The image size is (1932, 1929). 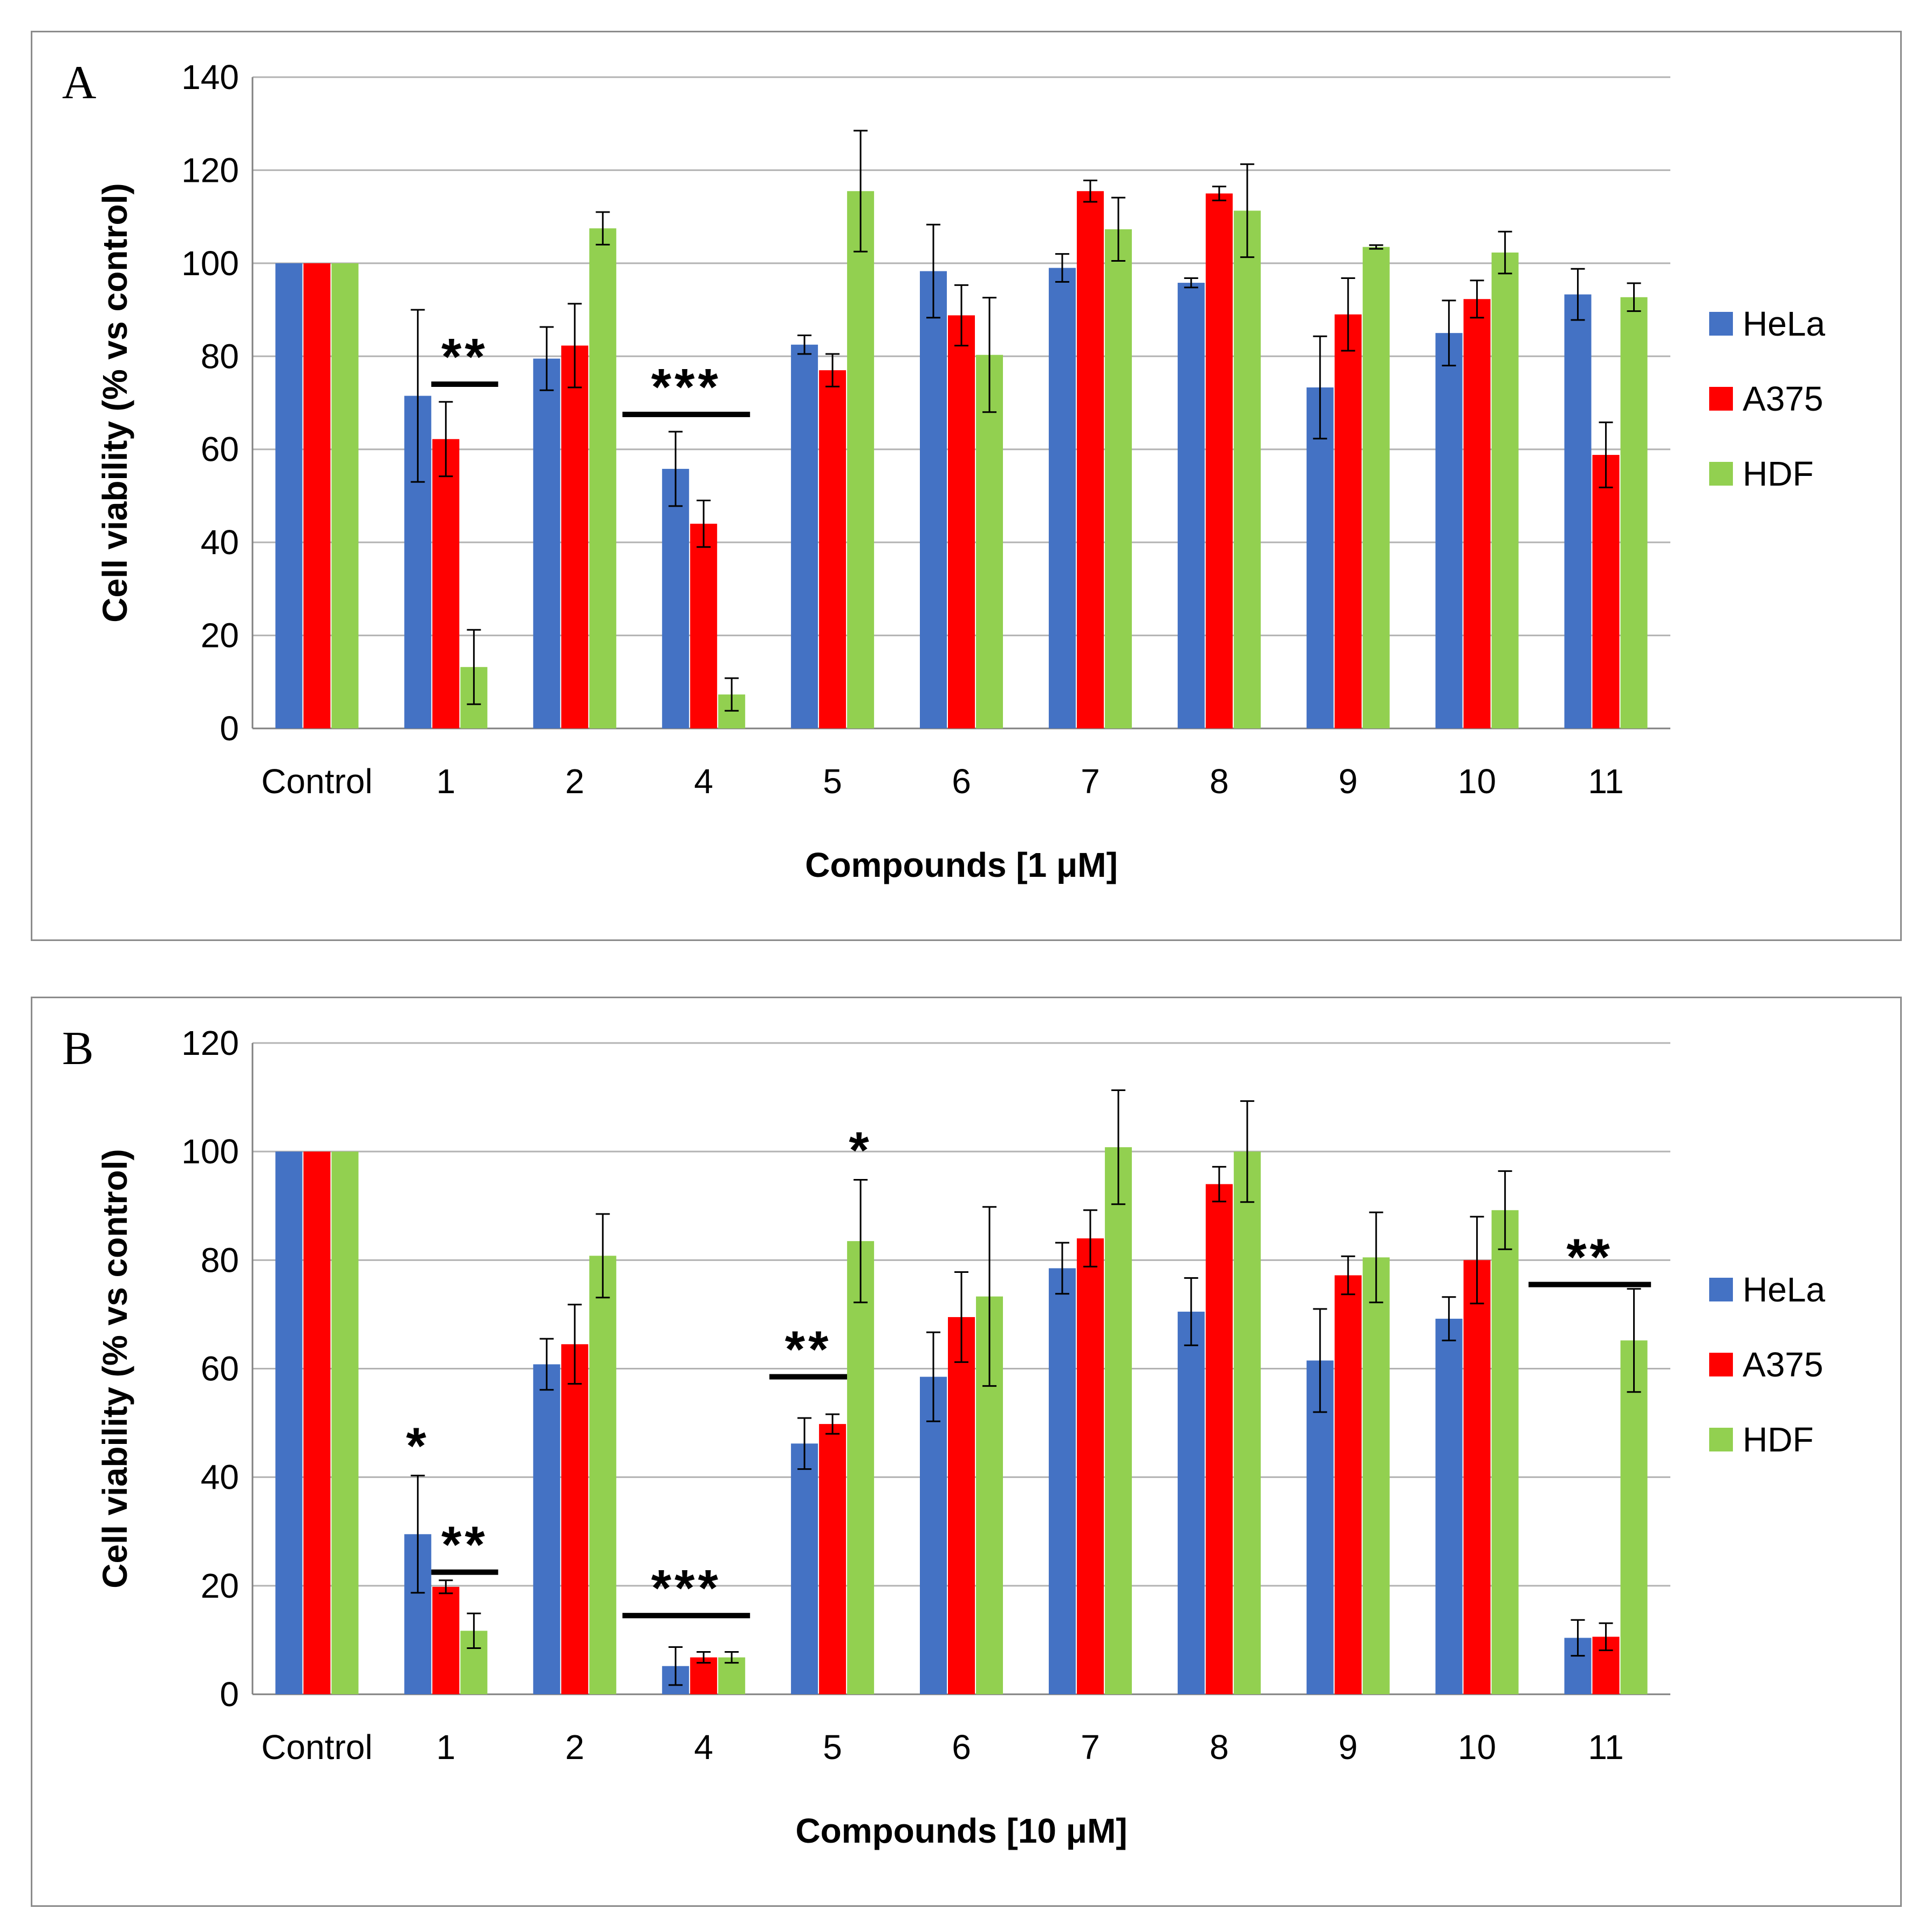 I want to click on y-tick-label: 120, so click(x=210, y=170).